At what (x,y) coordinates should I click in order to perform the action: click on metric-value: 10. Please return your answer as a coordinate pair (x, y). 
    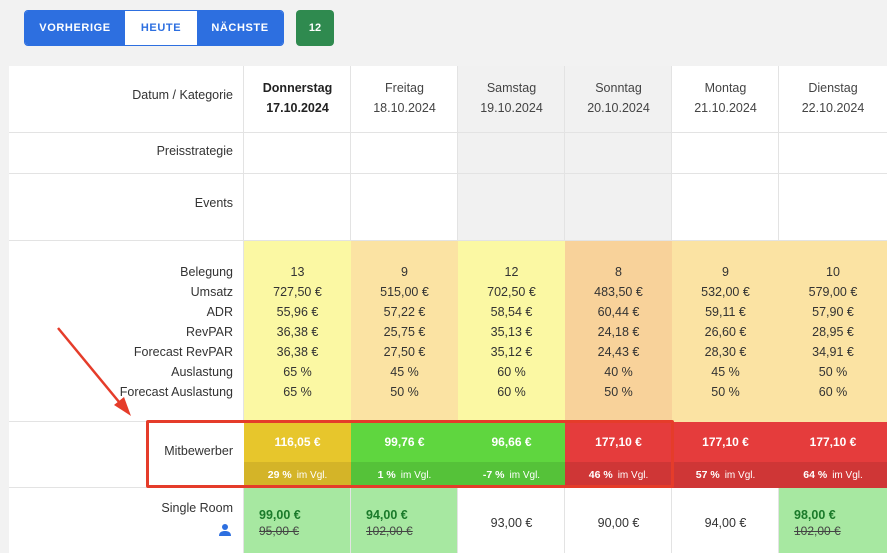
    Looking at the image, I should click on (833, 272).